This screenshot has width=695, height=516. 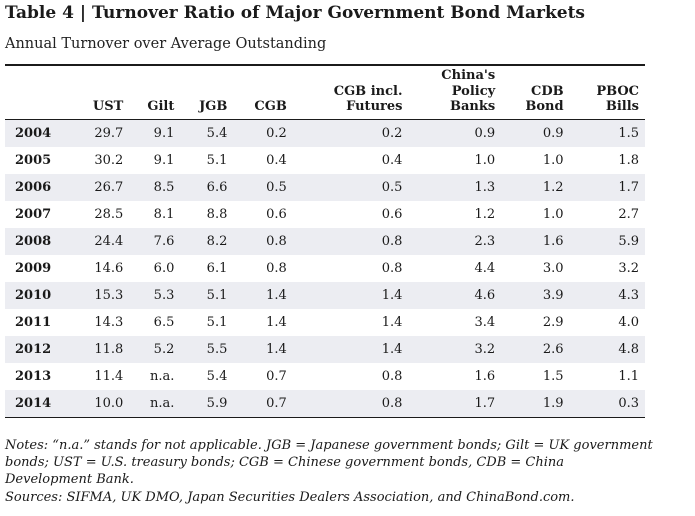 I want to click on table-row: 2014 10.0 n.a. 5.9 0.7 0.8 1.7 1.9 0.3, so click(x=325, y=403).